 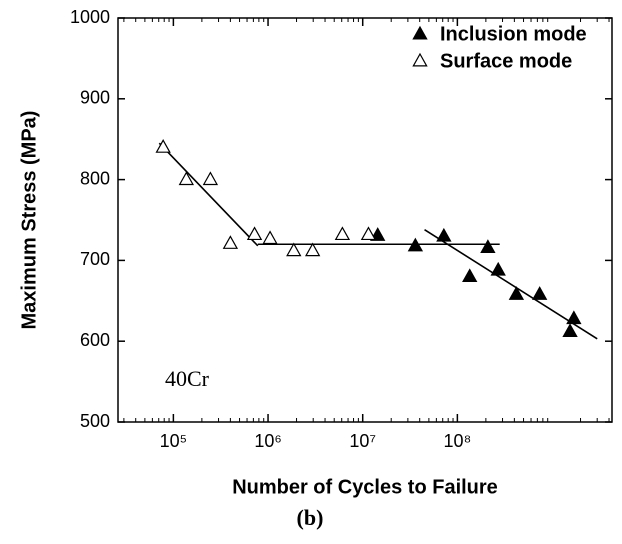 What do you see at coordinates (513, 34) in the screenshot?
I see `legend-label: Inclusion mode` at bounding box center [513, 34].